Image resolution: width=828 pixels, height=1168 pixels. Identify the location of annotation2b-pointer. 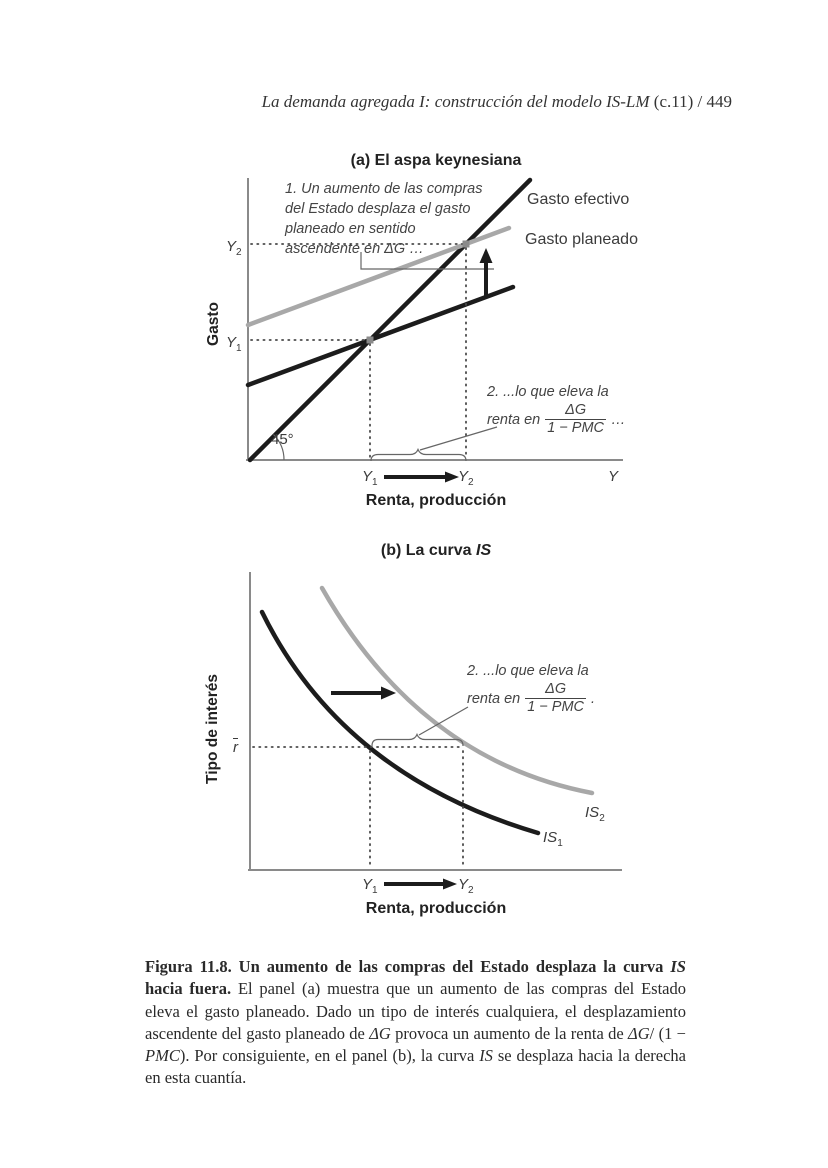
(443, 721).